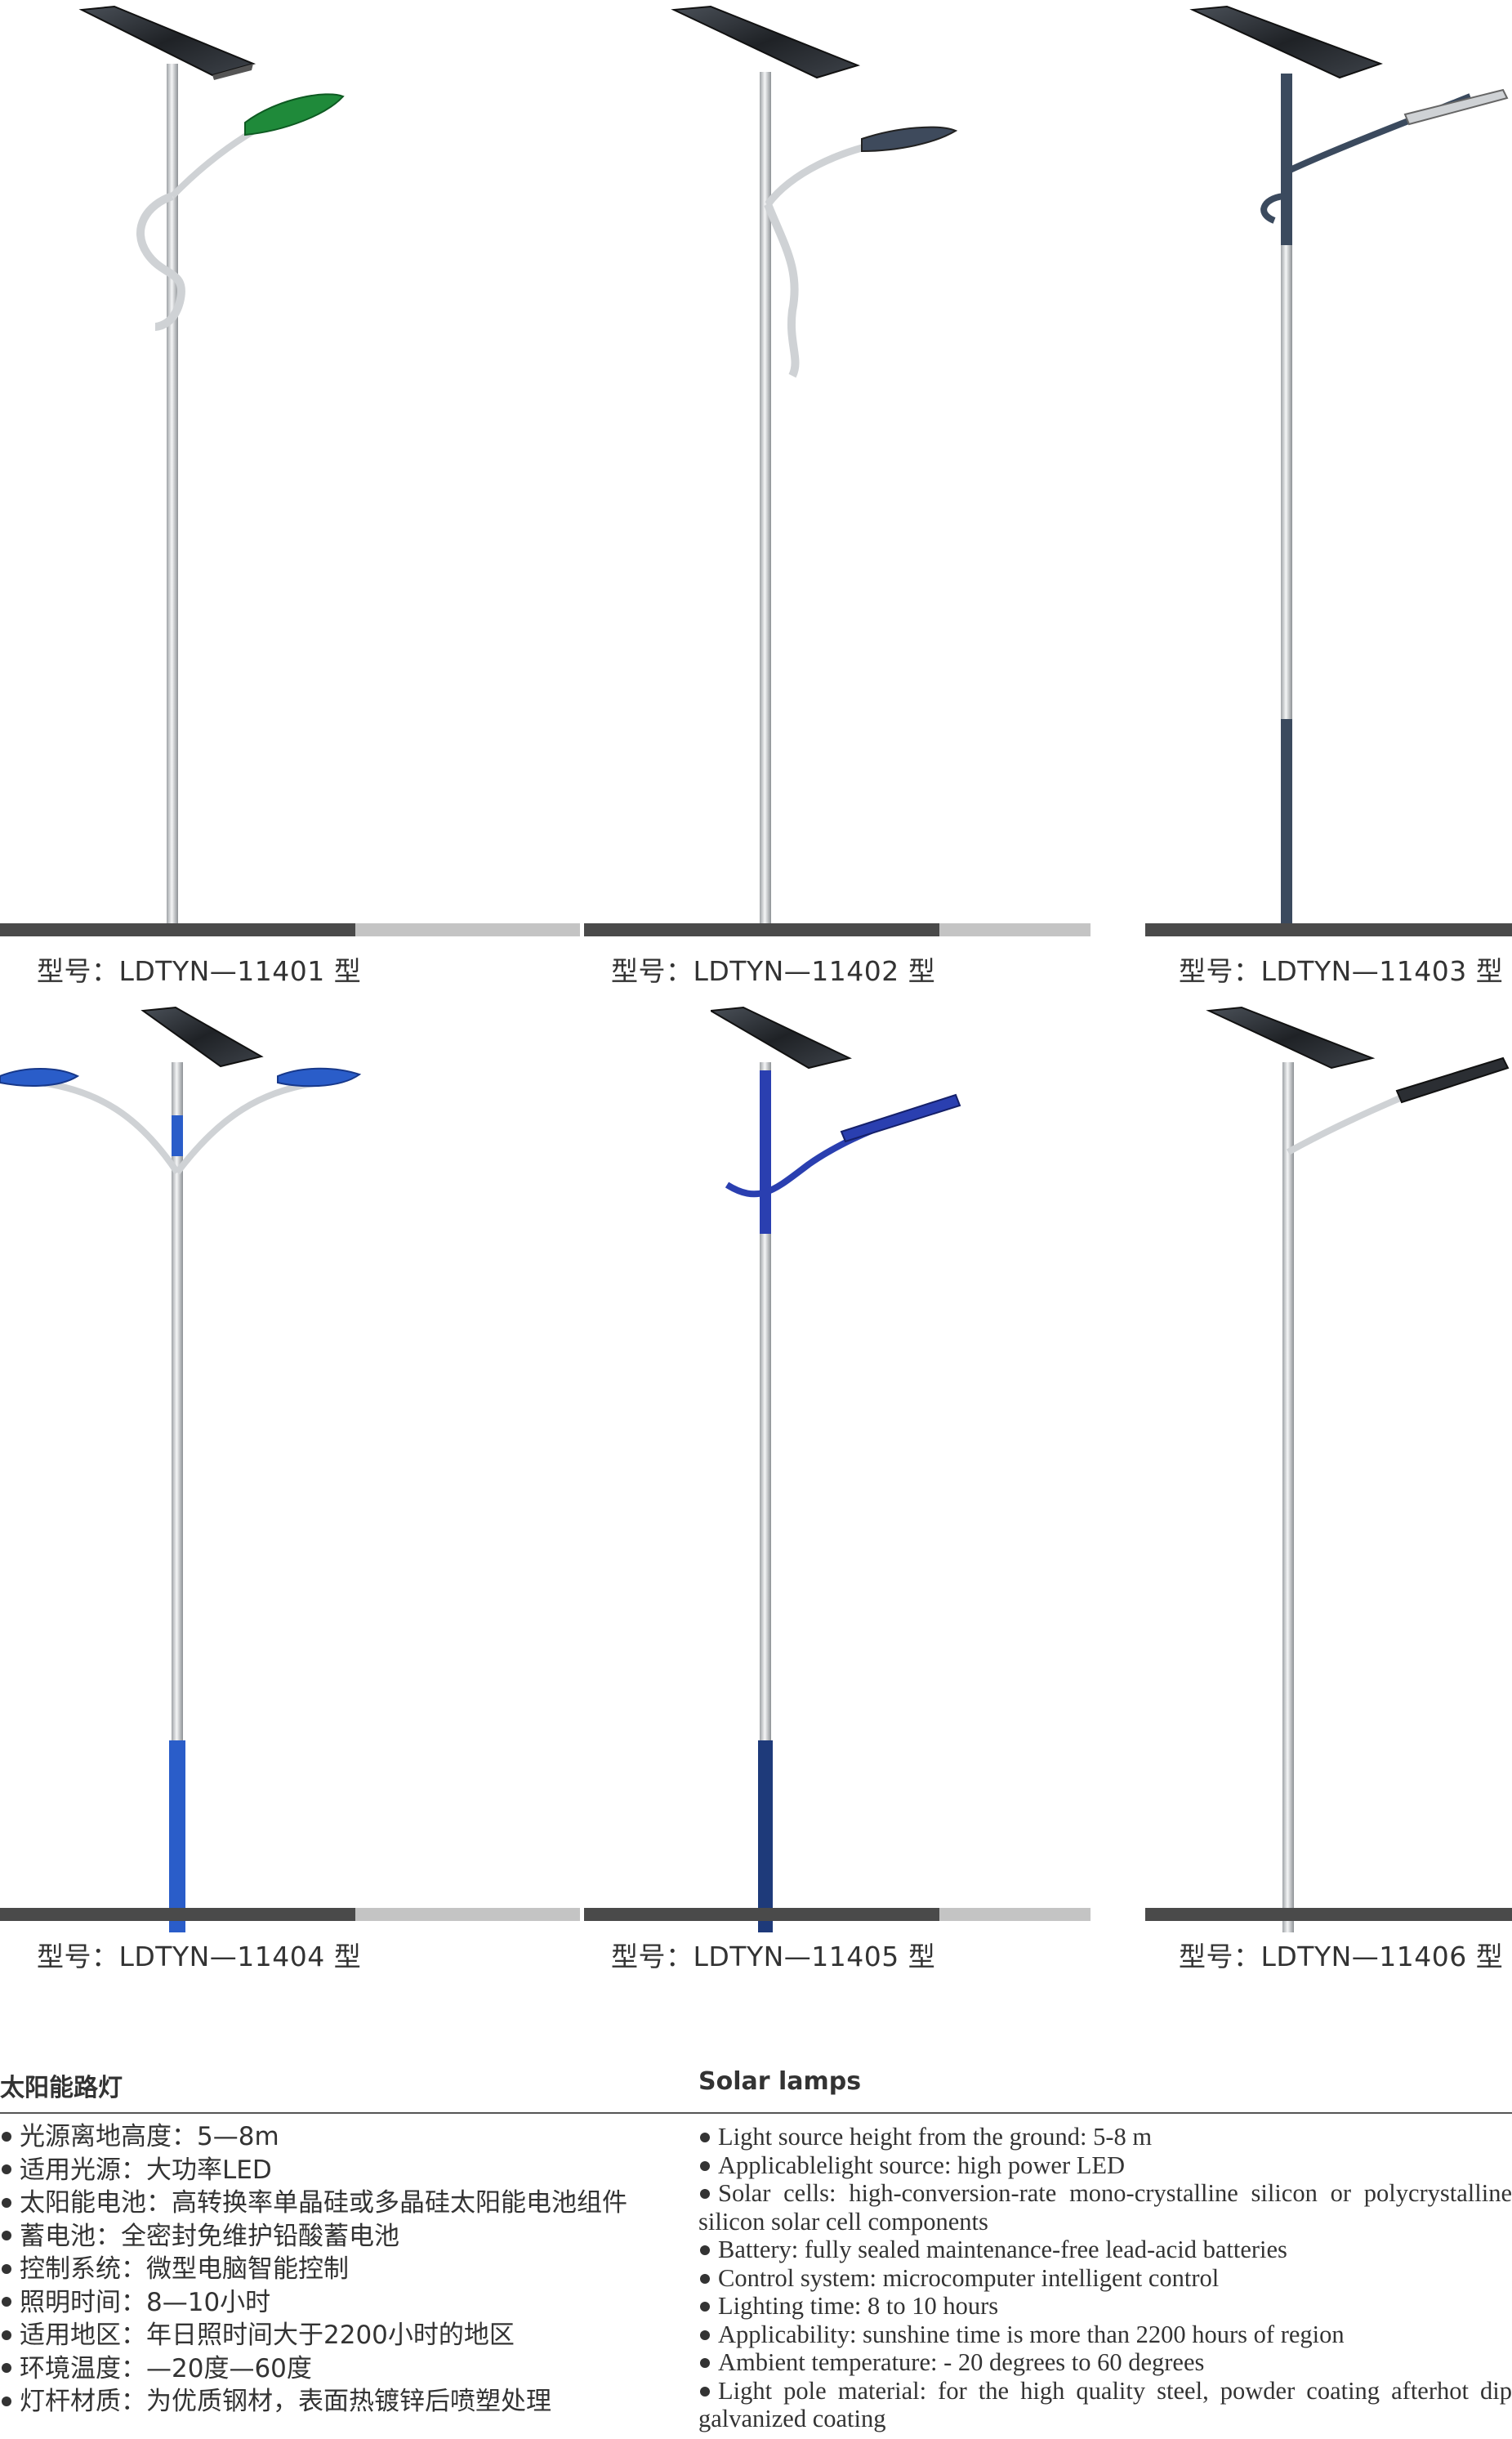 Image resolution: width=1512 pixels, height=2439 pixels. Describe the element at coordinates (343, 2303) in the screenshot. I see `cn-spec-item: 照明时间：8—10小时` at that location.